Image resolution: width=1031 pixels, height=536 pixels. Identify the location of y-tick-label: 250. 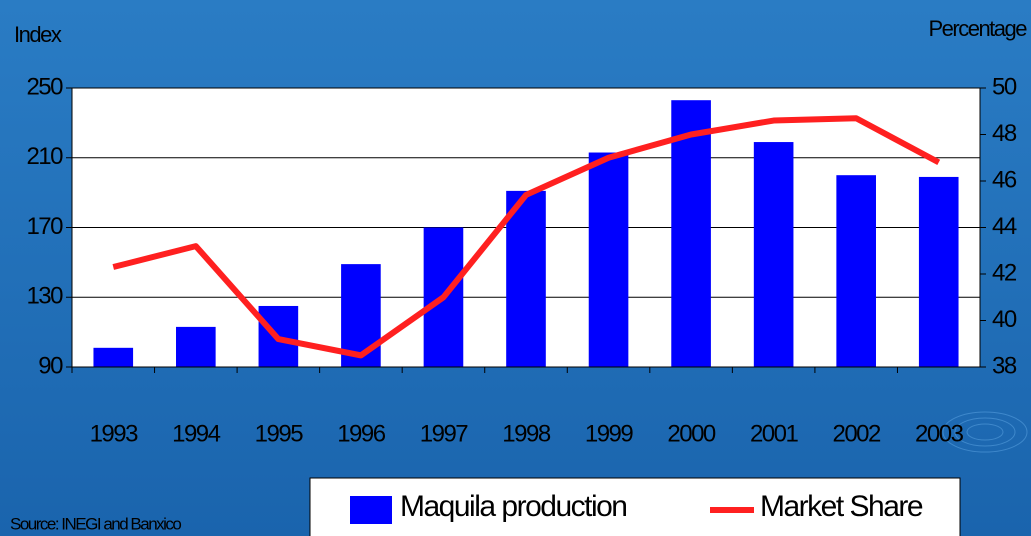
(44, 86).